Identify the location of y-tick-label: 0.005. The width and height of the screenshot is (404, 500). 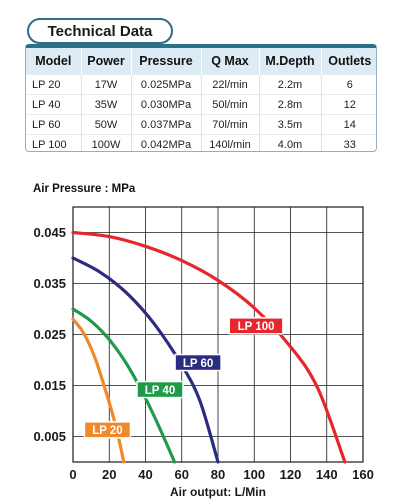
(49, 436).